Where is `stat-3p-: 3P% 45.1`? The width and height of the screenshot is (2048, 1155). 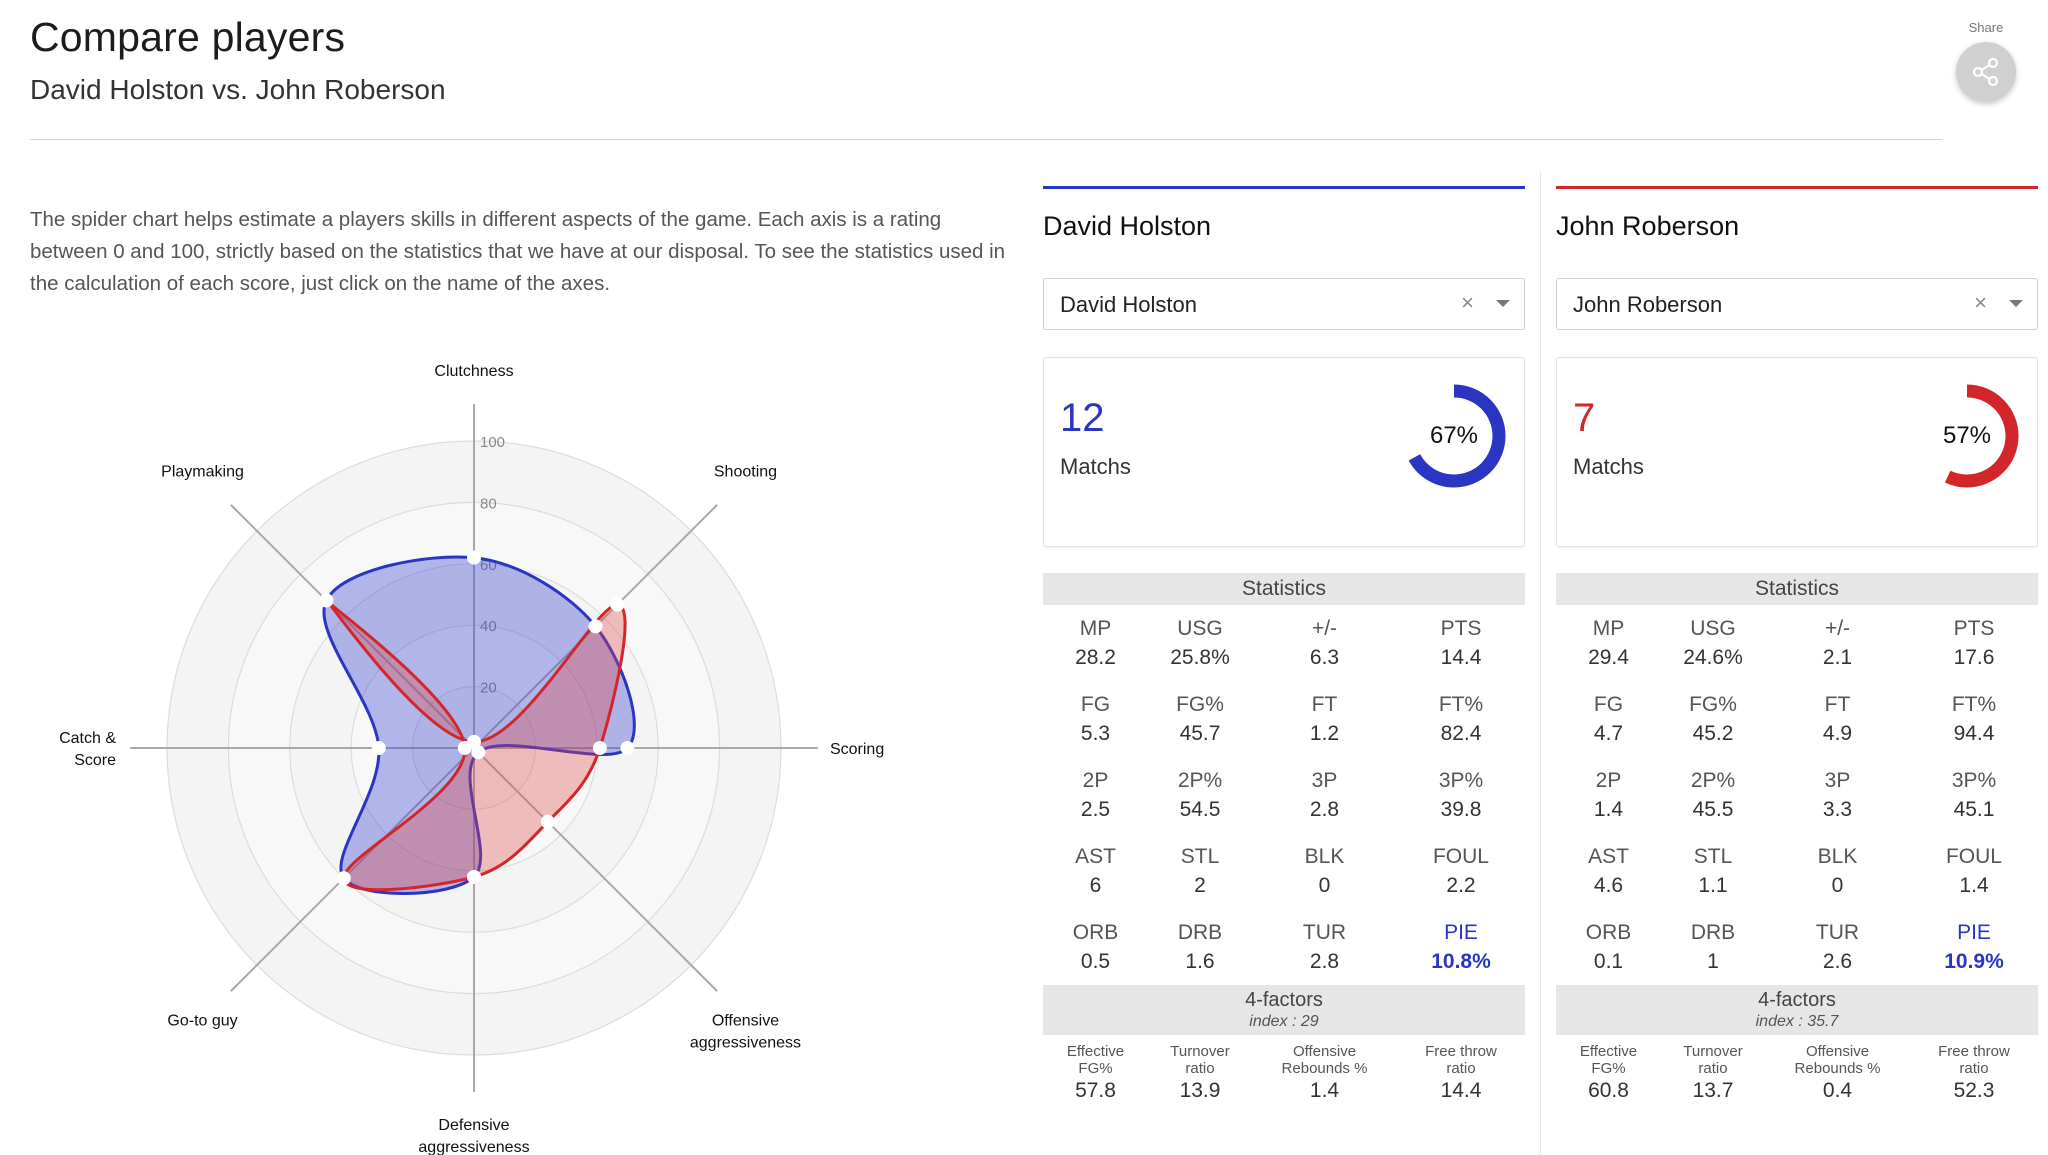
stat-3p-: 3P% 45.1 is located at coordinates (1974, 795).